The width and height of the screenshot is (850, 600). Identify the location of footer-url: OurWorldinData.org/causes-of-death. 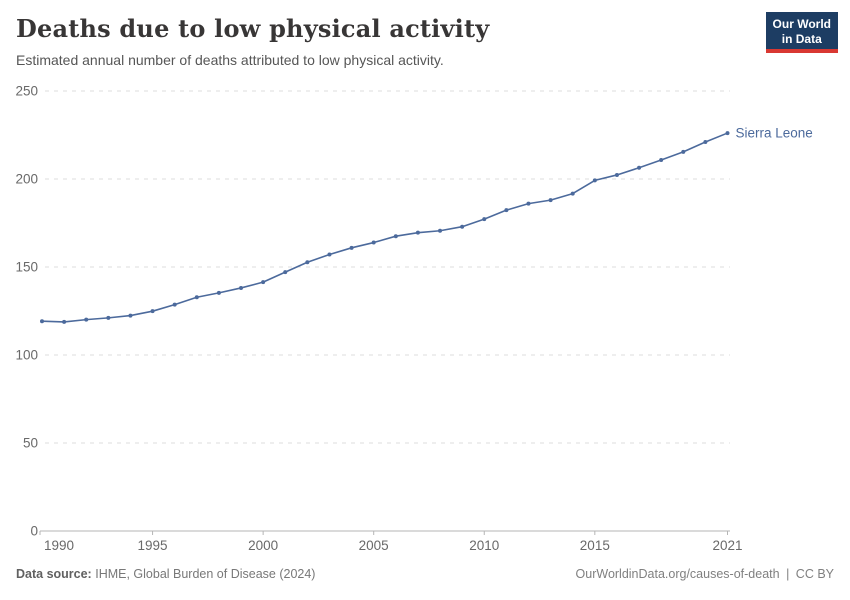
(677, 574).